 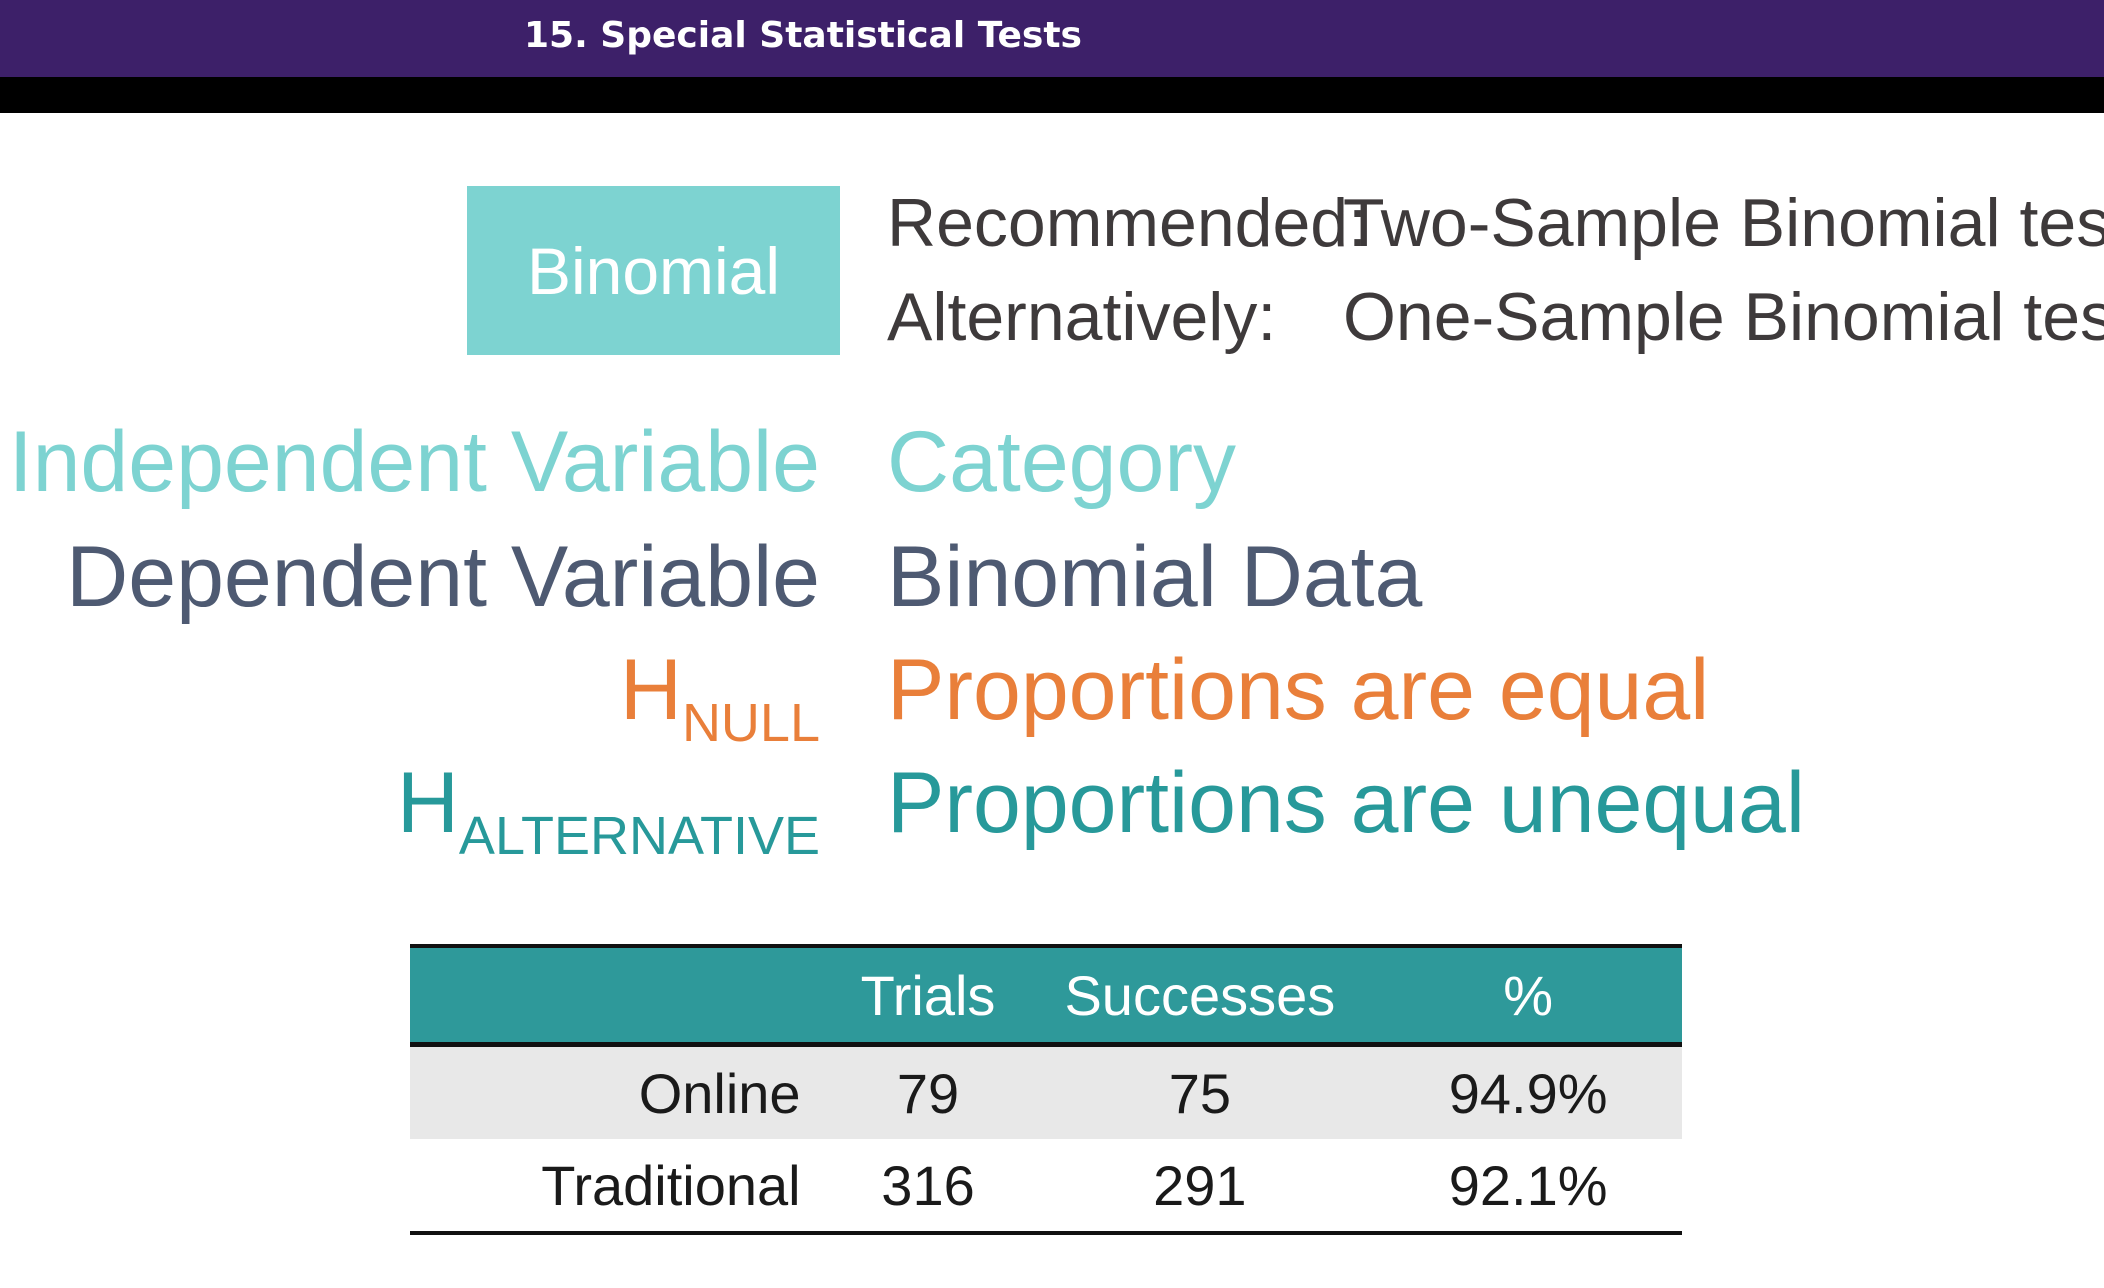 I want to click on alternatively-label: Alternatively:, so click(x=1082, y=317).